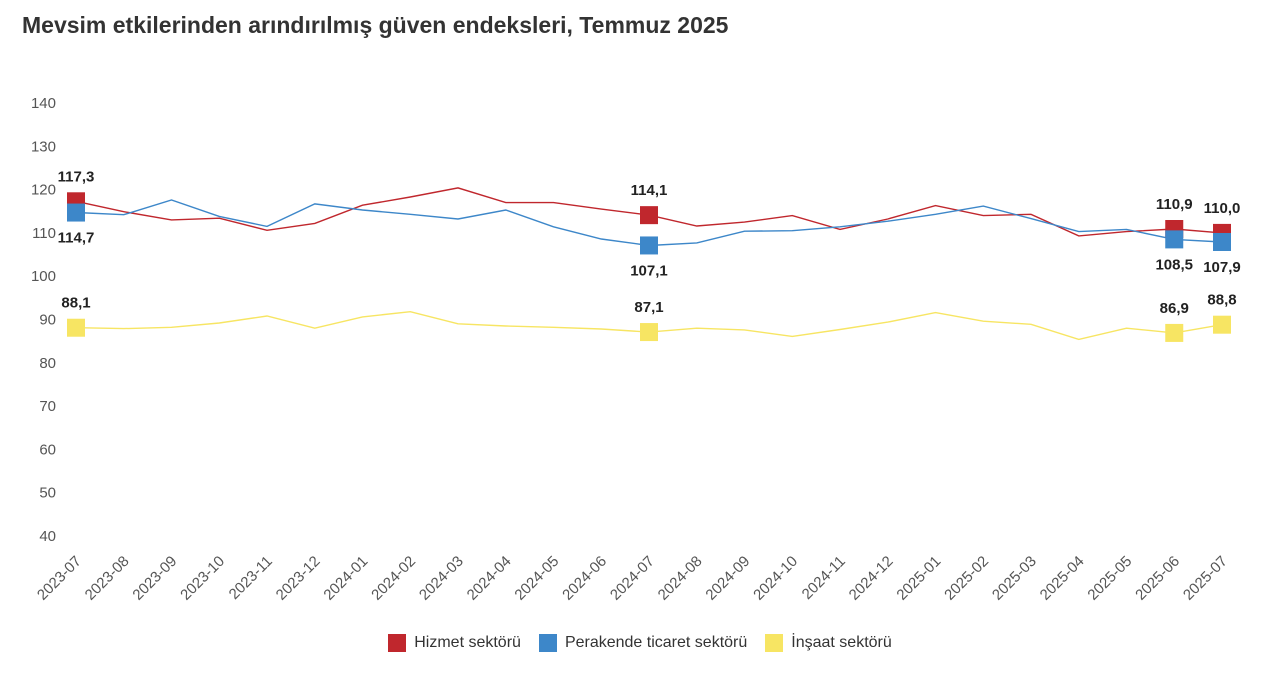 Image resolution: width=1280 pixels, height=694 pixels. What do you see at coordinates (298, 578) in the screenshot?
I see `x-tick-label: 2023-12` at bounding box center [298, 578].